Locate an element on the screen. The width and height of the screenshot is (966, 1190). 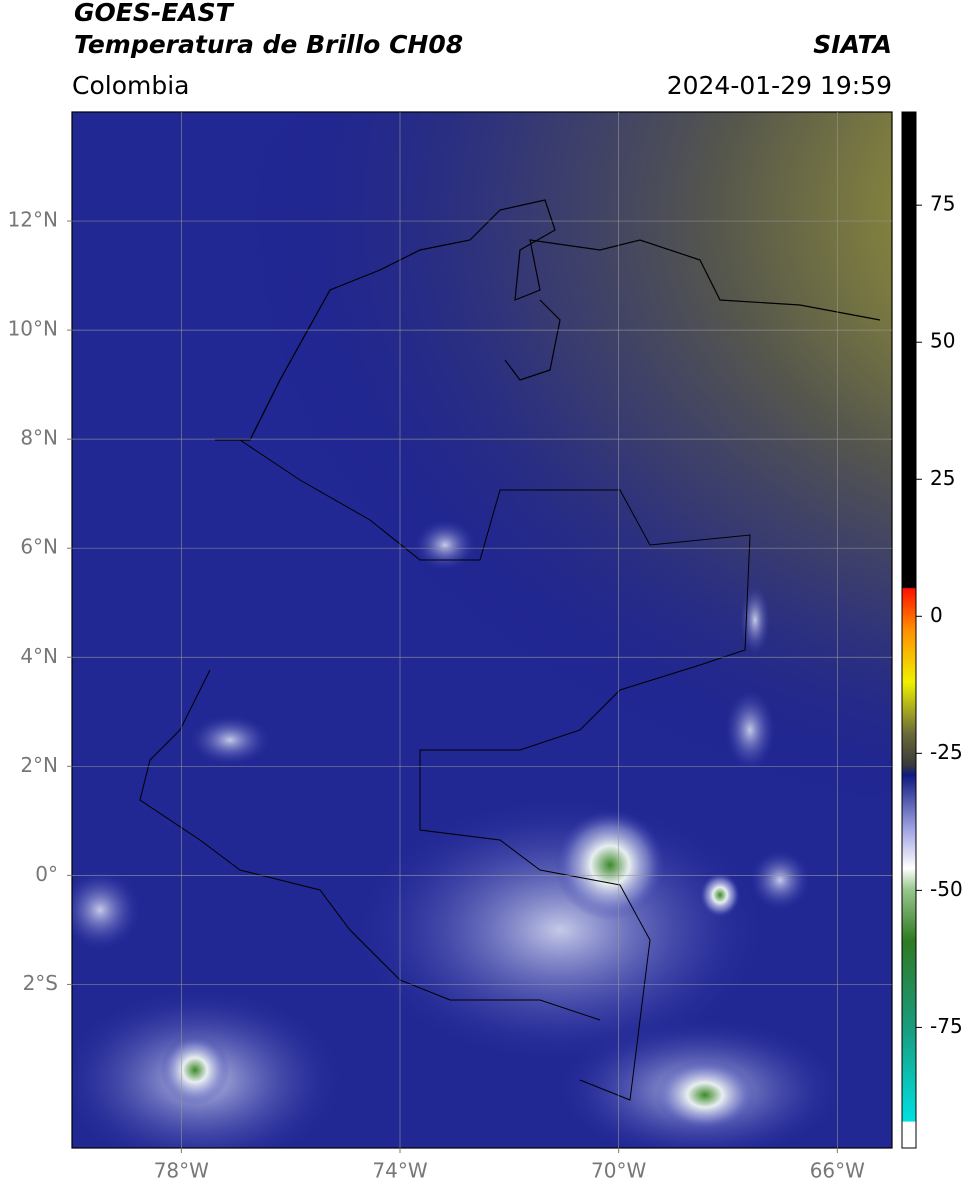
colorbar is located at coordinates (909, 630).